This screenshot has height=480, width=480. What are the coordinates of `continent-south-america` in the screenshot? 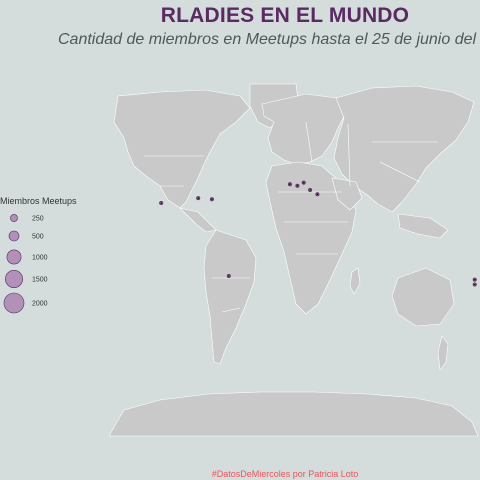 It's located at (230, 297).